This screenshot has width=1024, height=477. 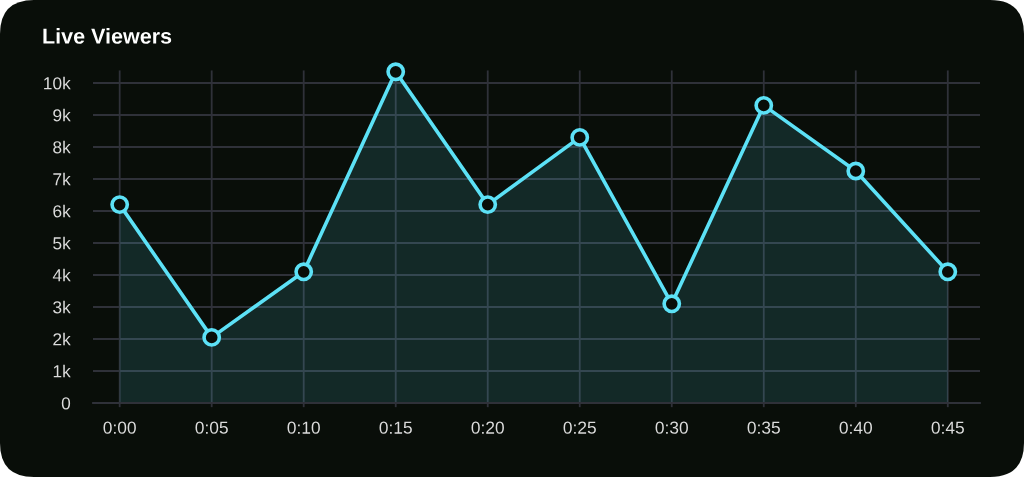 What do you see at coordinates (62, 307) in the screenshot?
I see `y-tick-label: 3k` at bounding box center [62, 307].